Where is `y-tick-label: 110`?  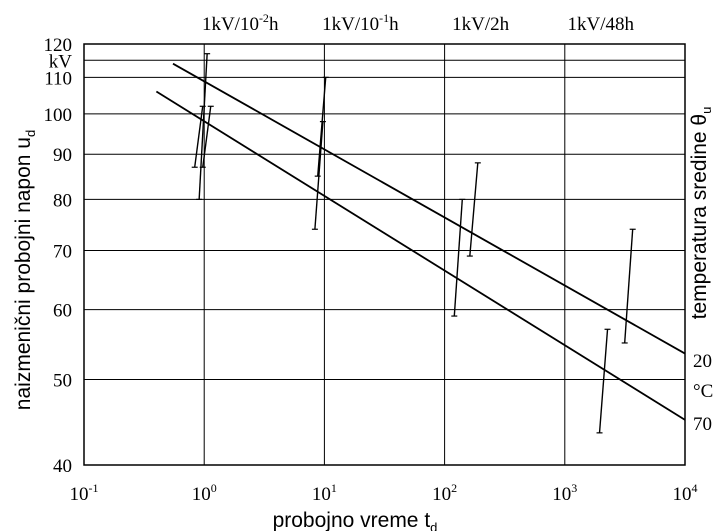
y-tick-label: 110 is located at coordinates (58, 78).